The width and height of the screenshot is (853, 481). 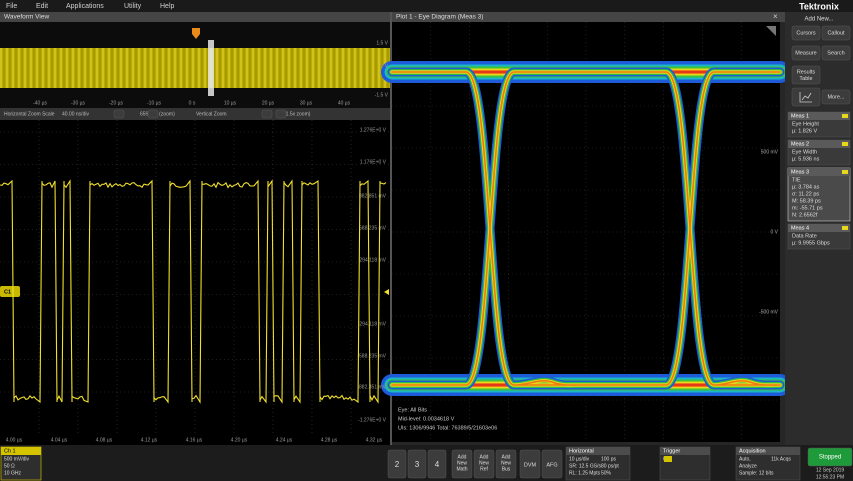 What do you see at coordinates (306, 103) in the screenshot?
I see `overview-tick: 30 µs` at bounding box center [306, 103].